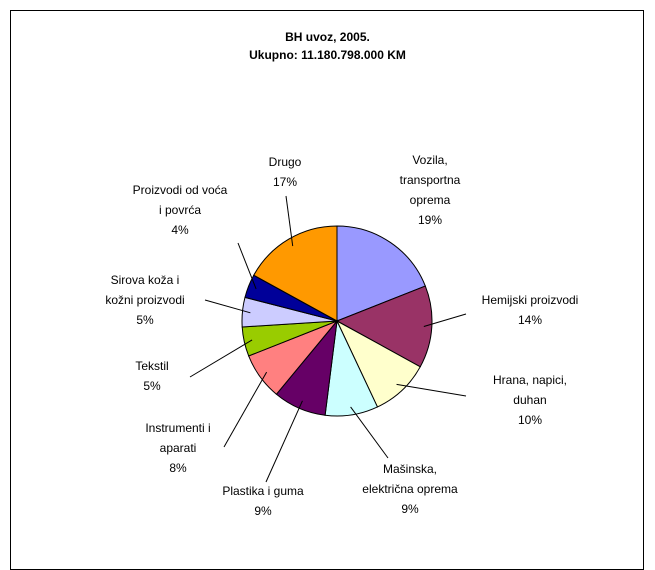 This screenshot has width=655, height=570. Describe the element at coordinates (285, 162) in the screenshot. I see `slice-label: Drugo` at that location.